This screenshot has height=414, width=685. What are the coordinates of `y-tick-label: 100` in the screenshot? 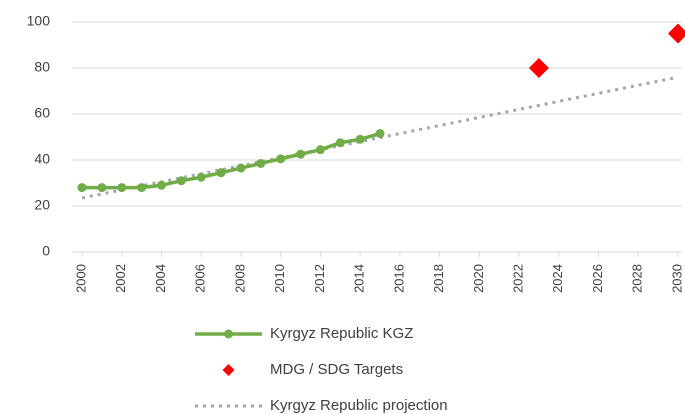 It's located at (39, 21).